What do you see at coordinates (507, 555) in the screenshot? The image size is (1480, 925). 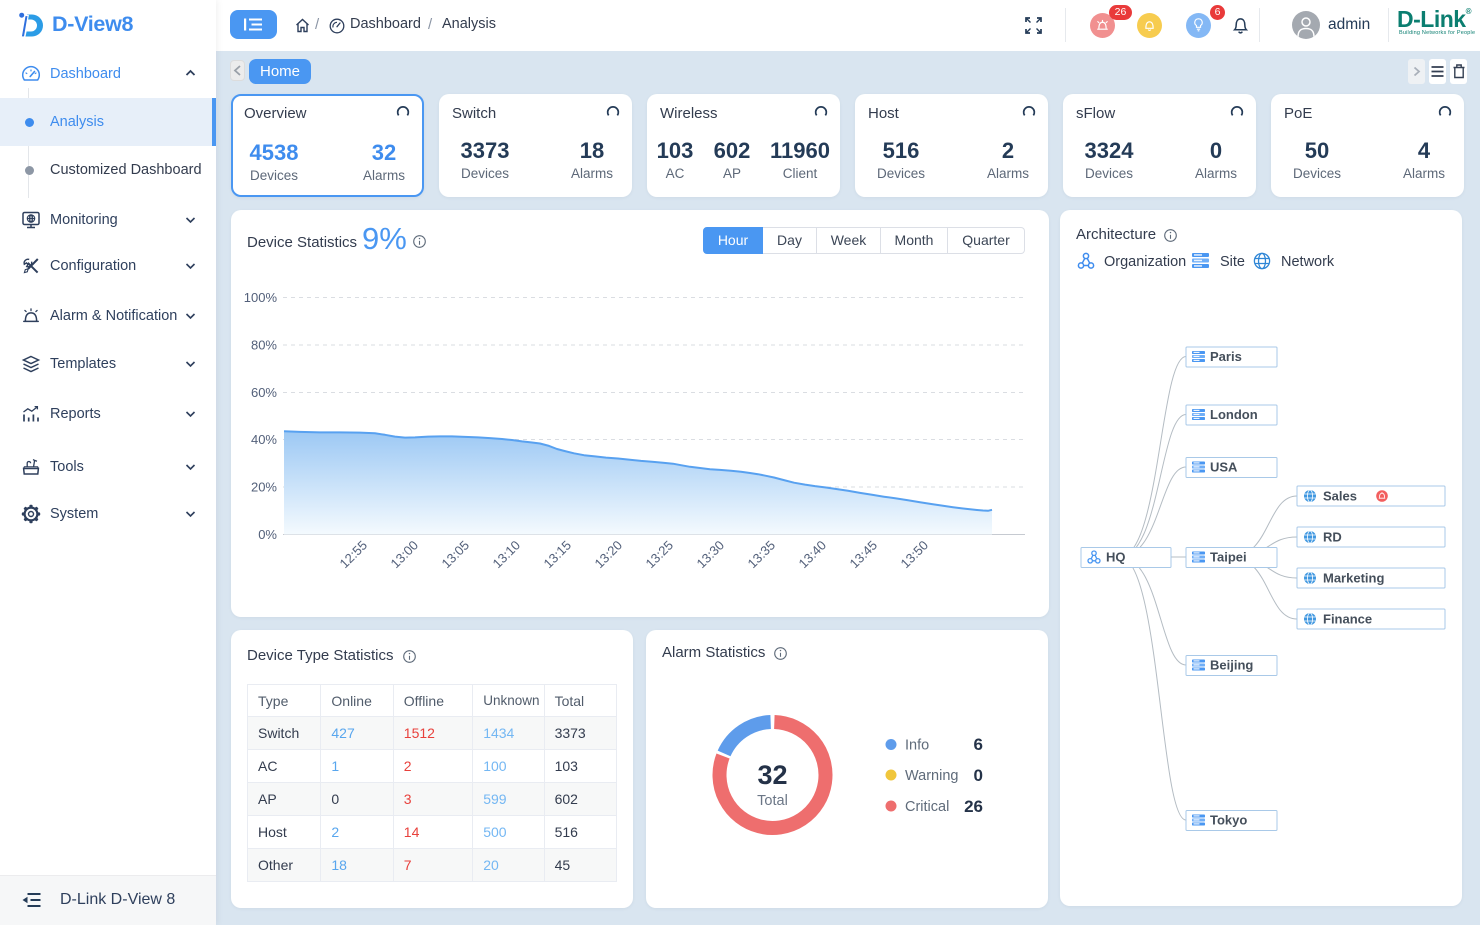 I see `svg-text: 13:10` at bounding box center [507, 555].